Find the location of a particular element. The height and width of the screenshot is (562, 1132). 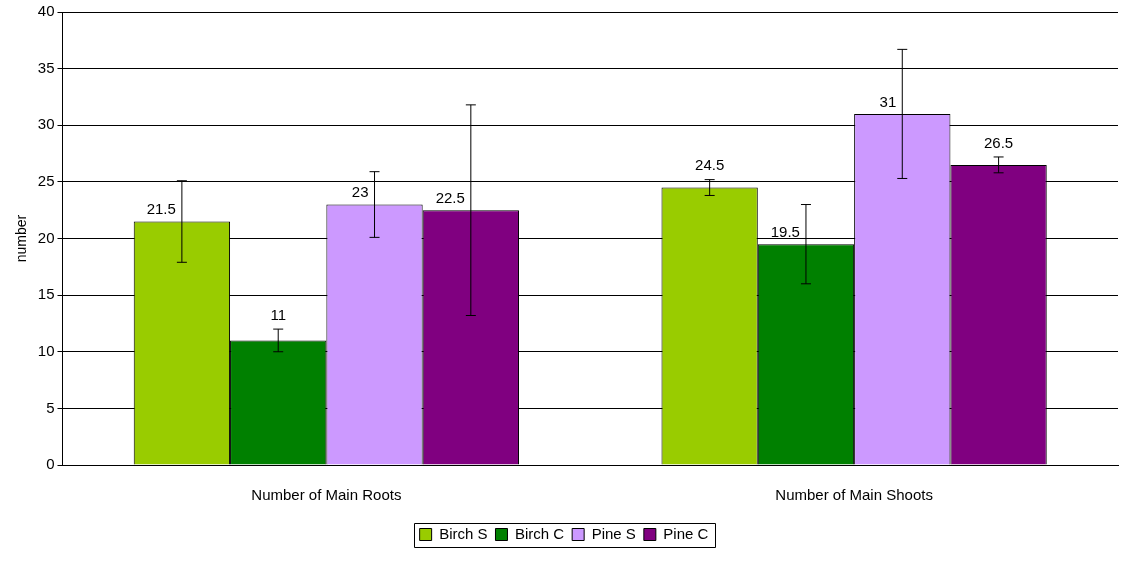

y-tick-label: 40 is located at coordinates (46, 11).